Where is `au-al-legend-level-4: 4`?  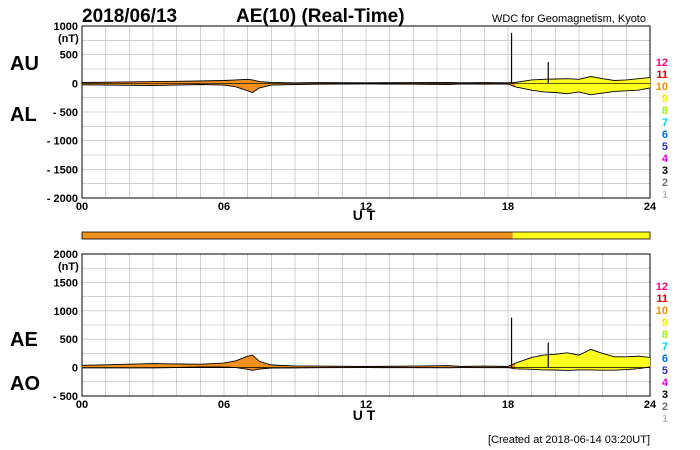 au-al-legend-level-4: 4 is located at coordinates (665, 159).